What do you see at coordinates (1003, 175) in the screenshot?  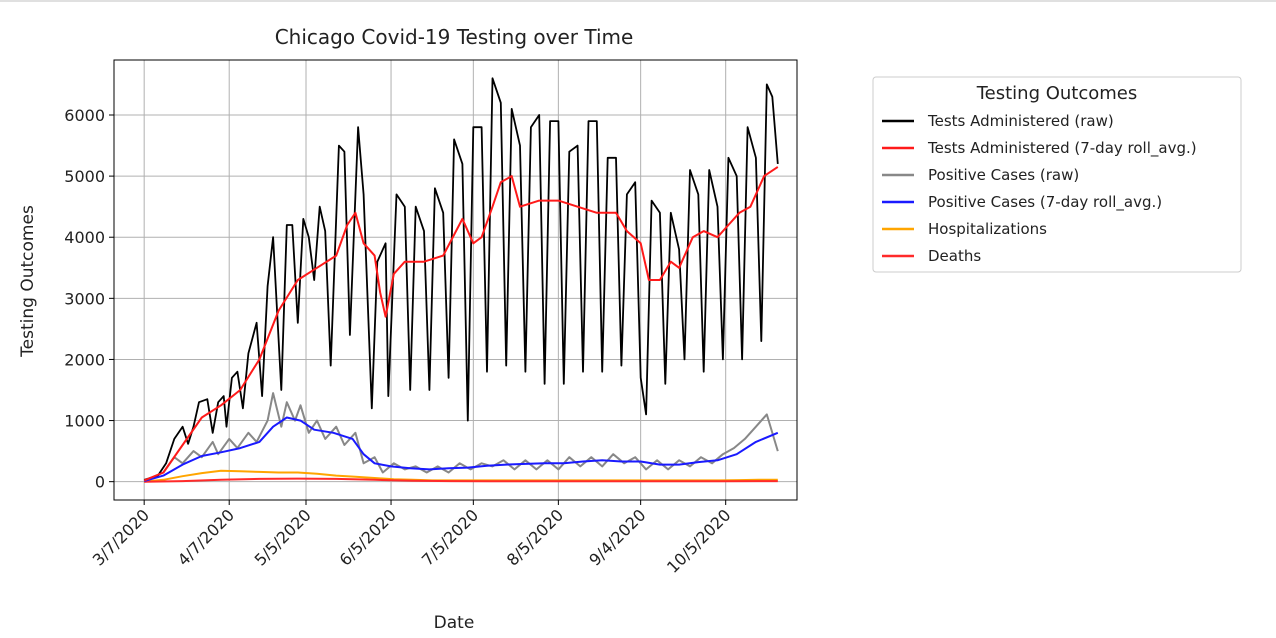 I see `legend-label: Positive Cases (raw)` at bounding box center [1003, 175].